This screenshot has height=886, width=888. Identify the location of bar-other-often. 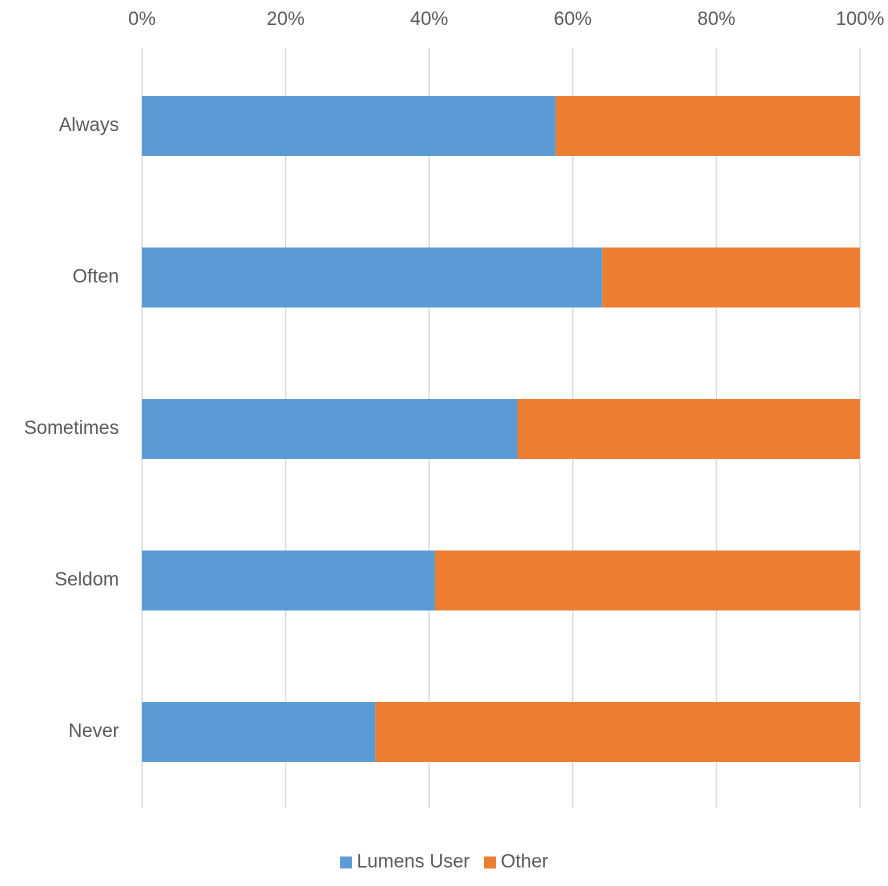
(731, 277).